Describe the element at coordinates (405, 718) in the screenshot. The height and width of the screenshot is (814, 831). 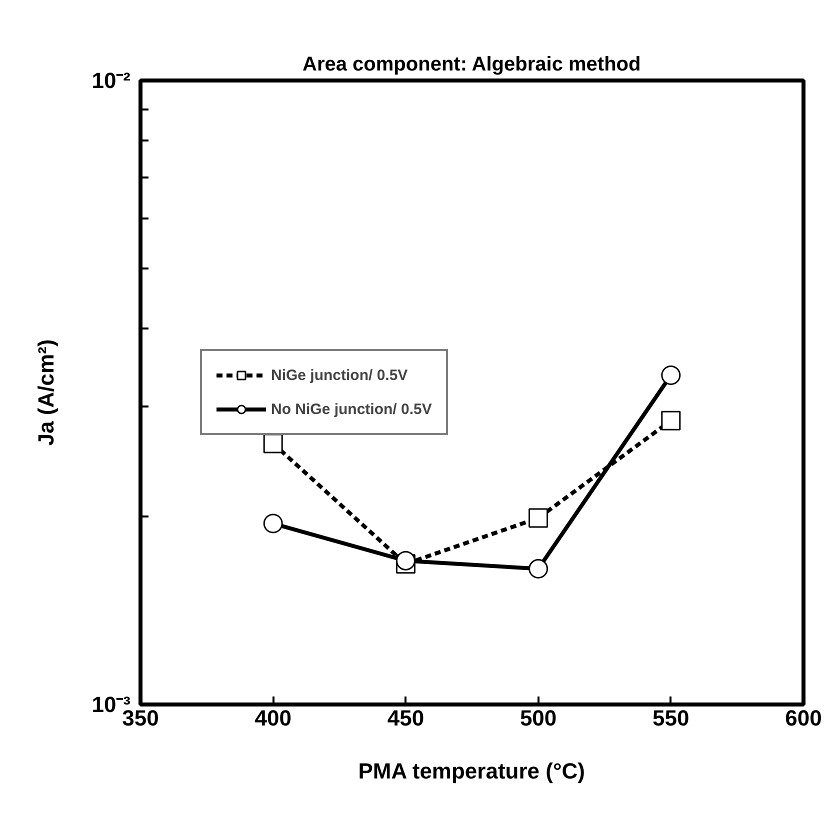
I see `x-tick-label: 450` at that location.